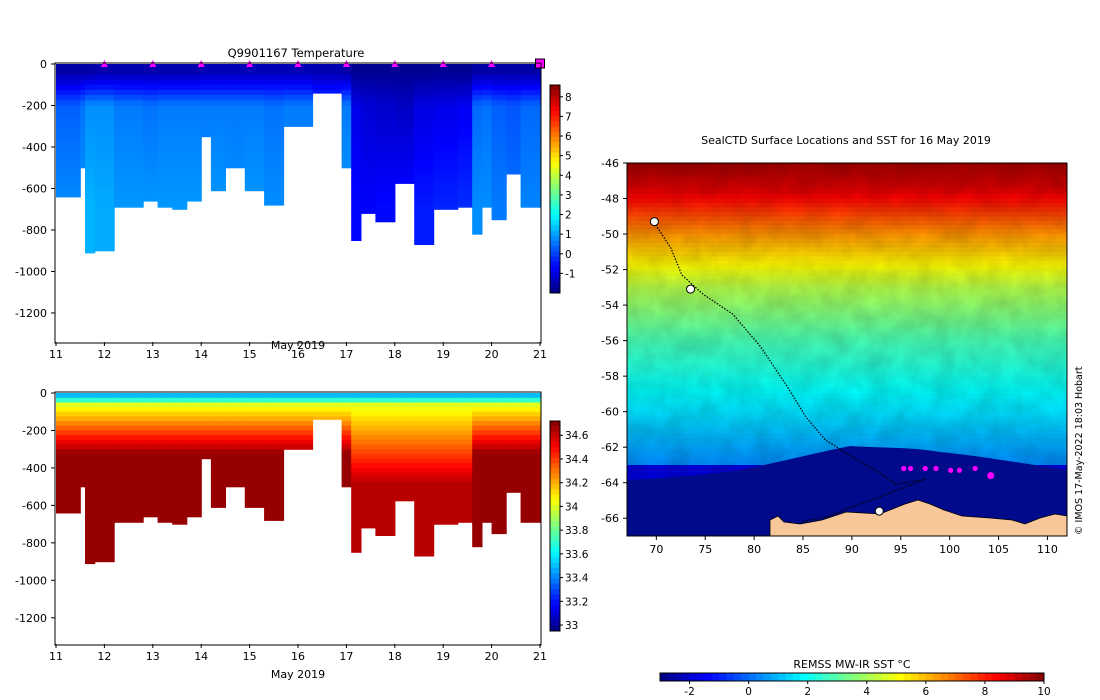 Image resolution: width=1100 pixels, height=700 pixels. What do you see at coordinates (853, 546) in the screenshot?
I see `map-x-ticks: 70 75 80 85 90 95 100 105 110` at bounding box center [853, 546].